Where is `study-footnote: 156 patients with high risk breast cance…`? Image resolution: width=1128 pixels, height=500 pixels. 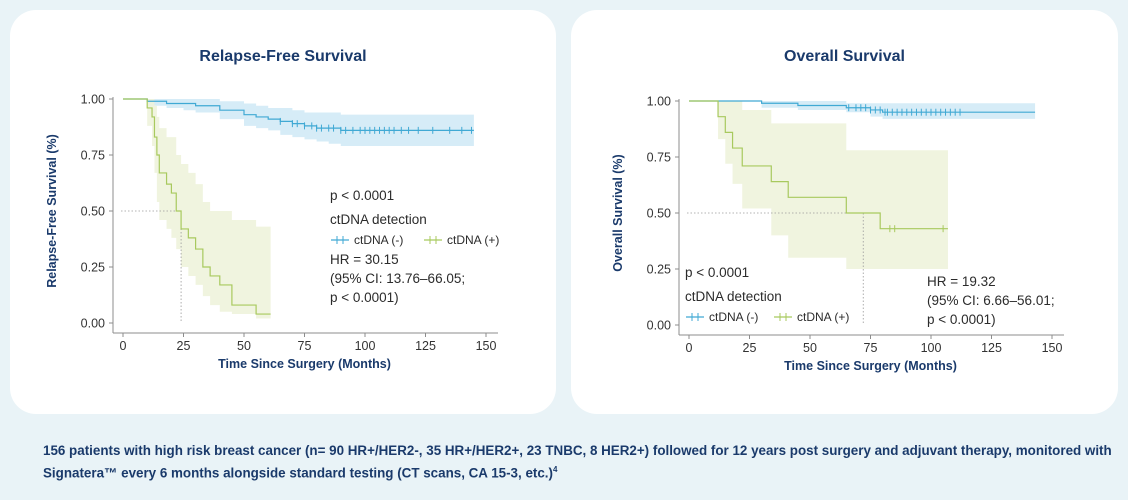 study-footnote: 156 patients with high risk breast cance… is located at coordinates (580, 461).